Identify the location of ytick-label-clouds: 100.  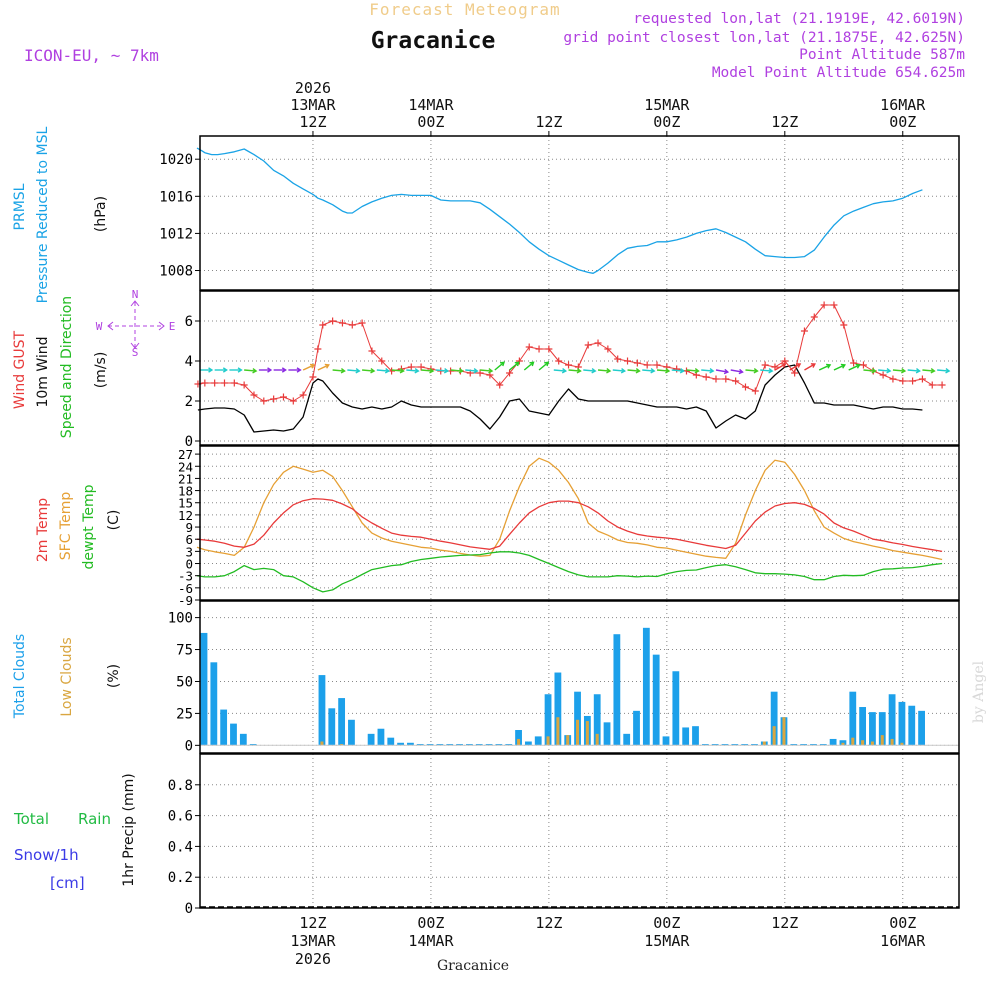
(180, 619).